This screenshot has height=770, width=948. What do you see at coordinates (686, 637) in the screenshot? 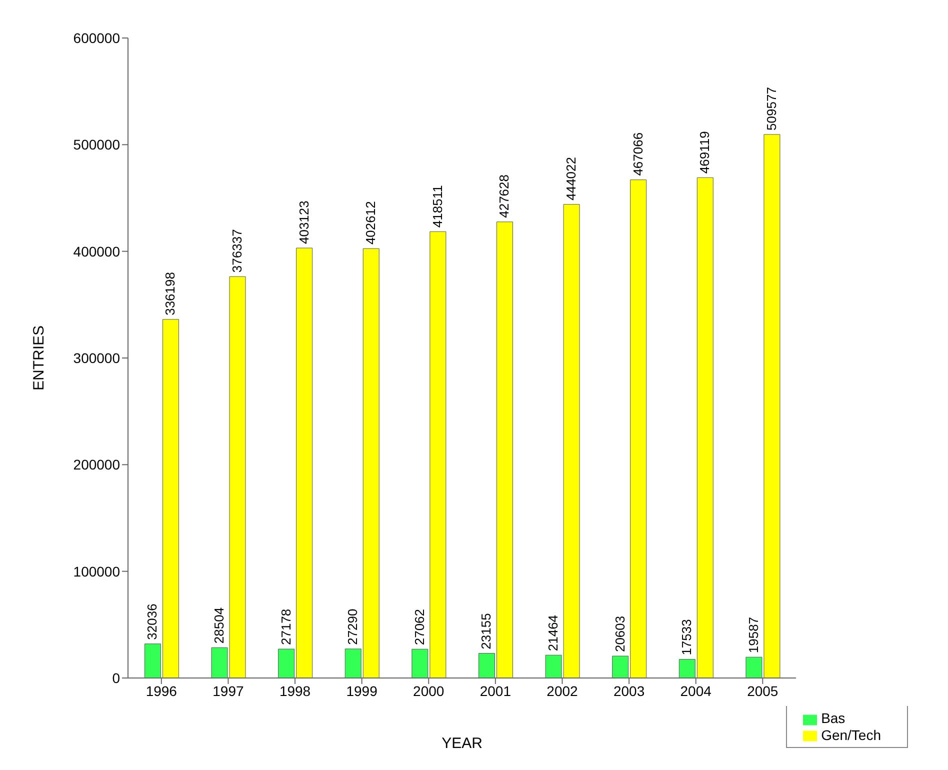
I see `data-label: 17533` at bounding box center [686, 637].